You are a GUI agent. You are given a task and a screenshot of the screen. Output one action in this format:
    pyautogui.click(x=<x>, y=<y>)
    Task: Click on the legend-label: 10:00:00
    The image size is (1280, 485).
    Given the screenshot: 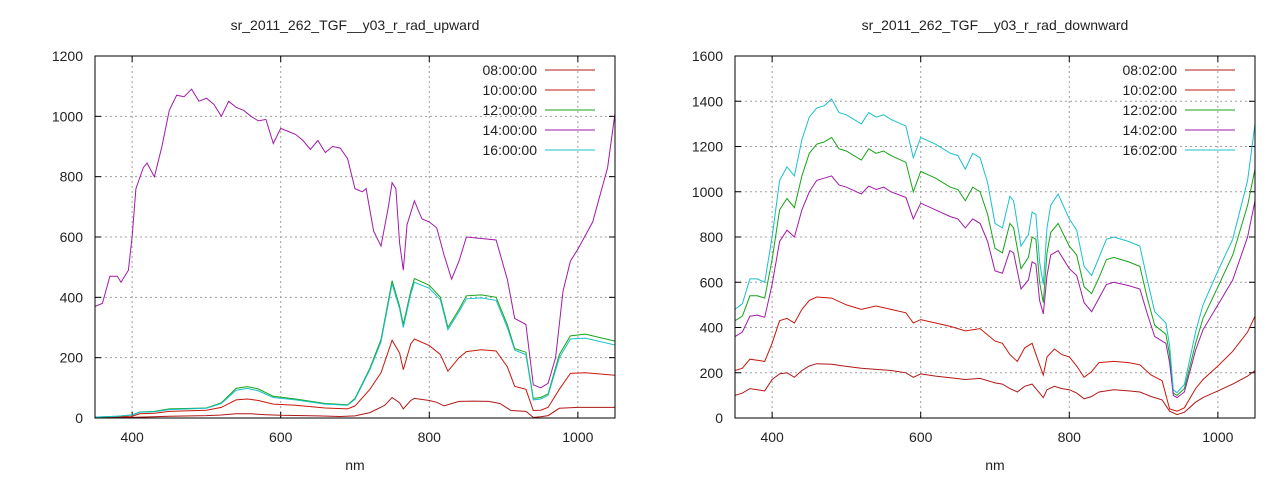 What is the action you would take?
    pyautogui.click(x=510, y=90)
    